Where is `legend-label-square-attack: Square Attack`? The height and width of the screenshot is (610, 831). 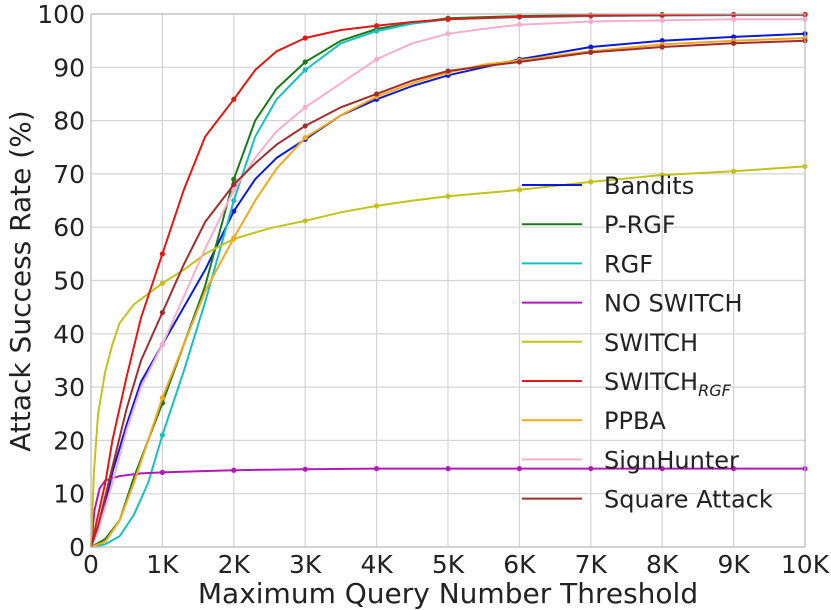
legend-label-square-attack: Square Attack is located at coordinates (688, 500).